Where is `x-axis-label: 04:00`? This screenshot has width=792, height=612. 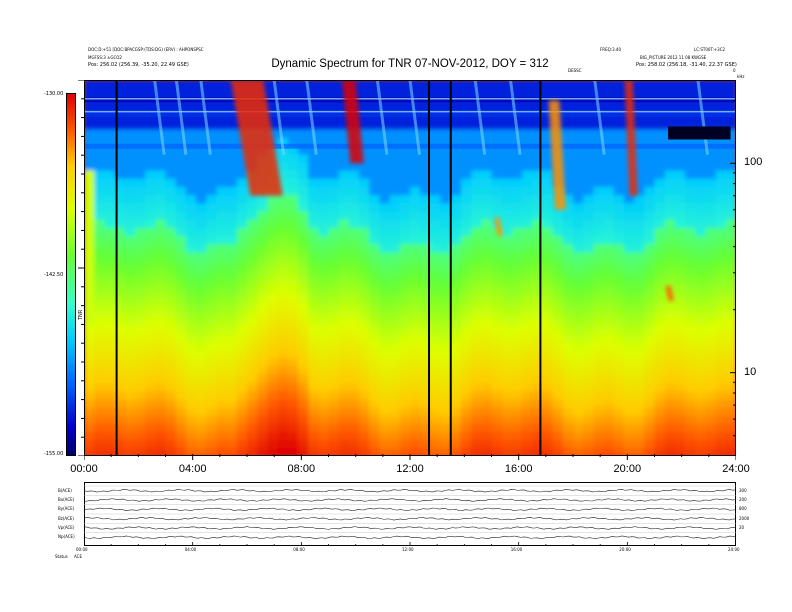
x-axis-label: 04:00 is located at coordinates (192, 469).